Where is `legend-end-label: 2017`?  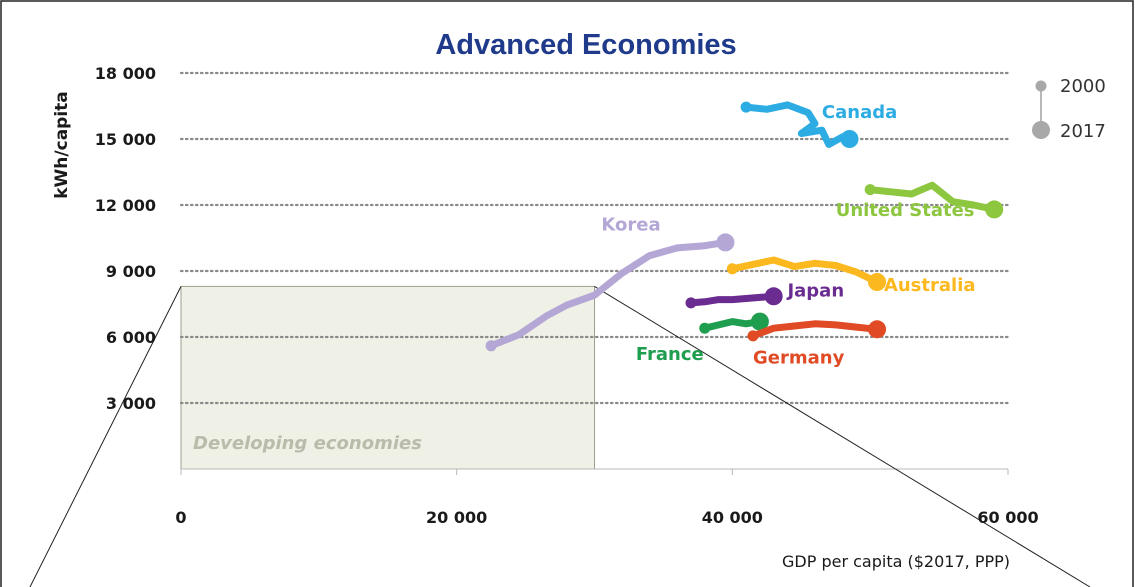 legend-end-label: 2017 is located at coordinates (1083, 131).